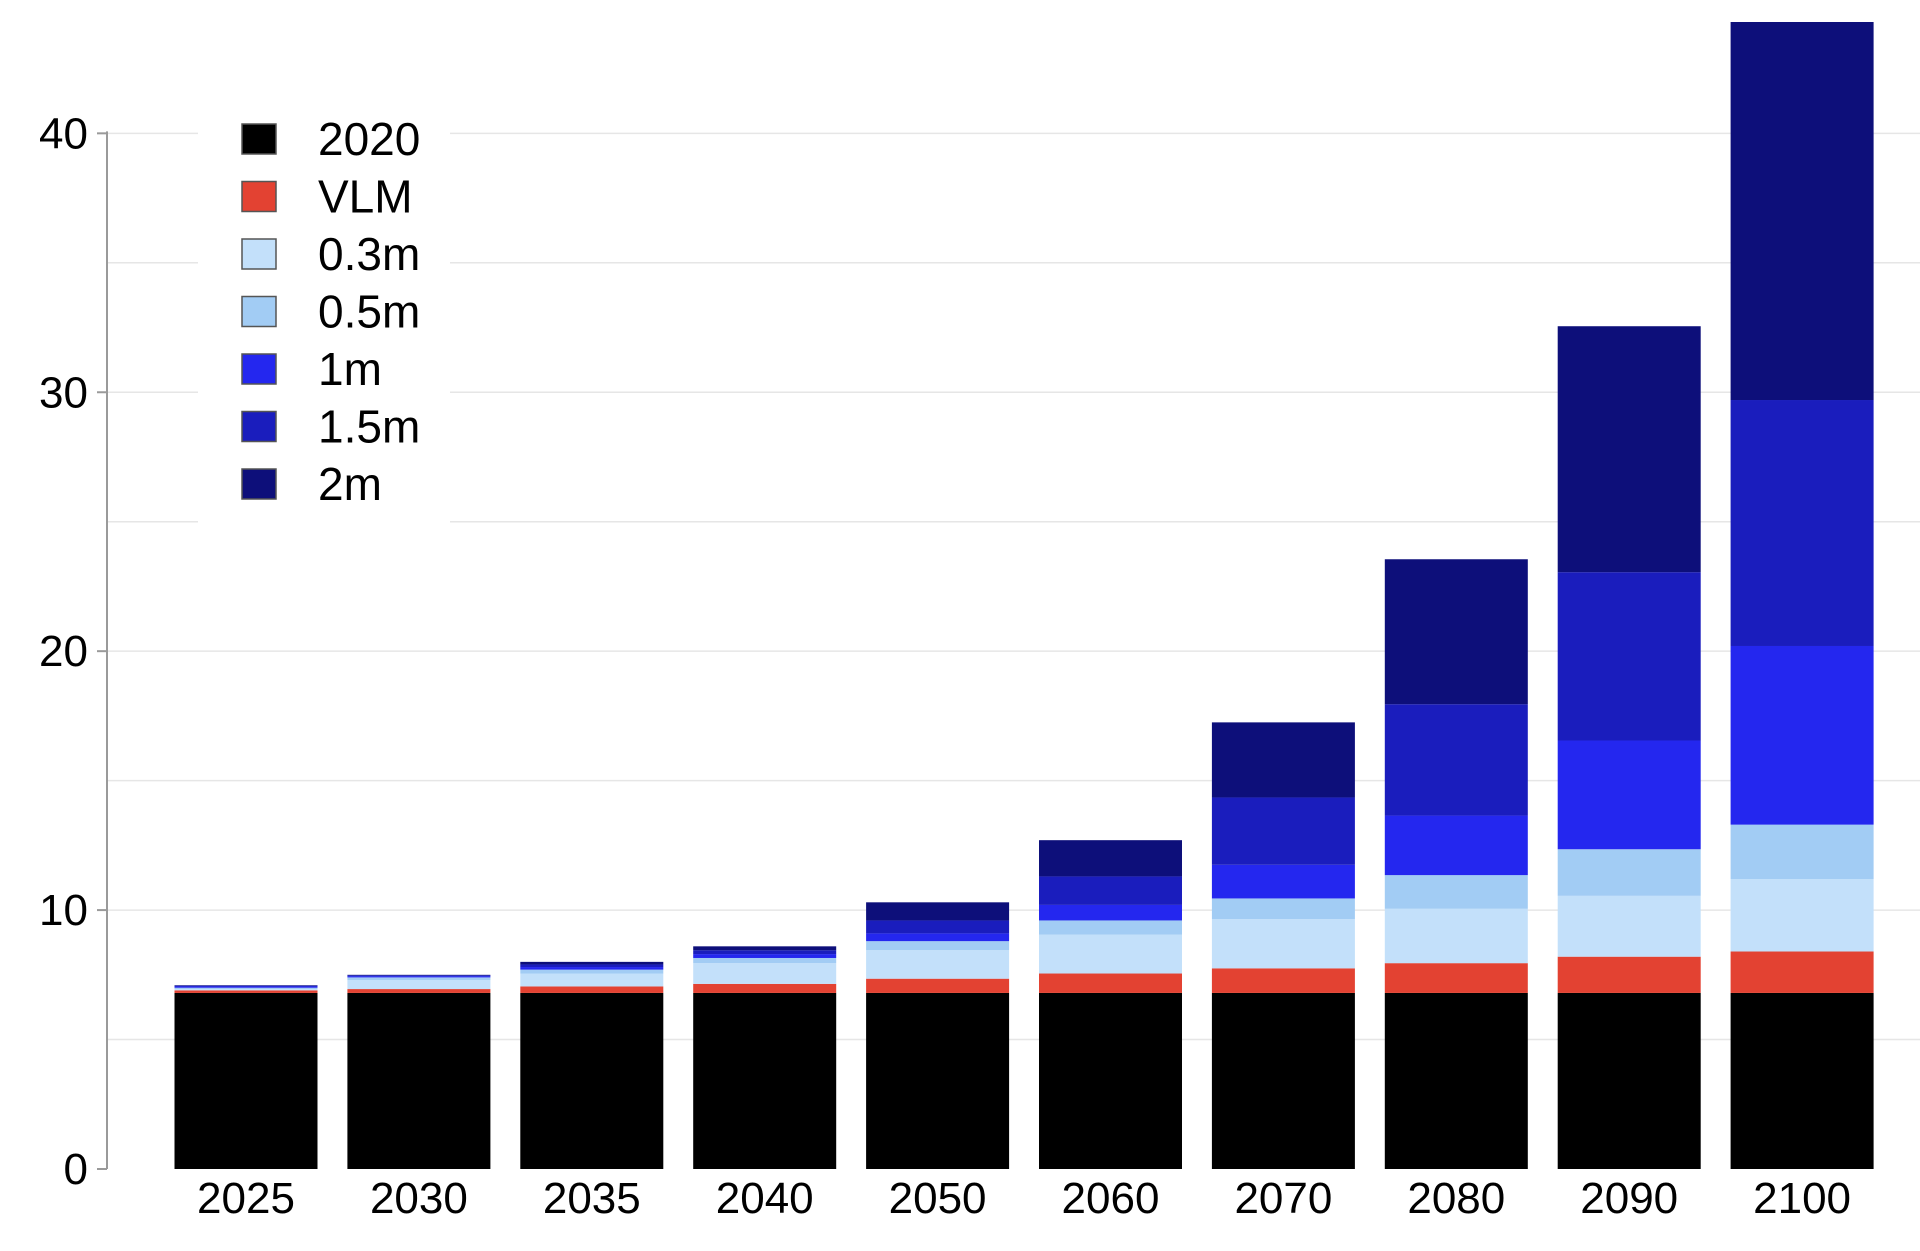 The height and width of the screenshot is (1251, 1920). I want to click on y-tick-label: 40, so click(63, 133).